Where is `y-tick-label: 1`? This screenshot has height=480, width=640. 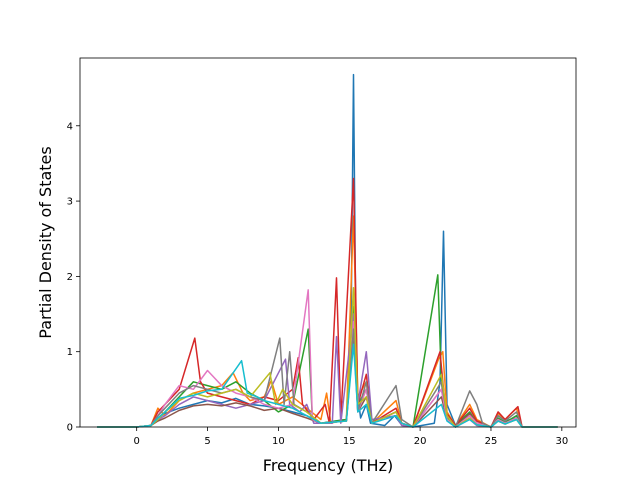 y-tick-label: 1 is located at coordinates (70, 352).